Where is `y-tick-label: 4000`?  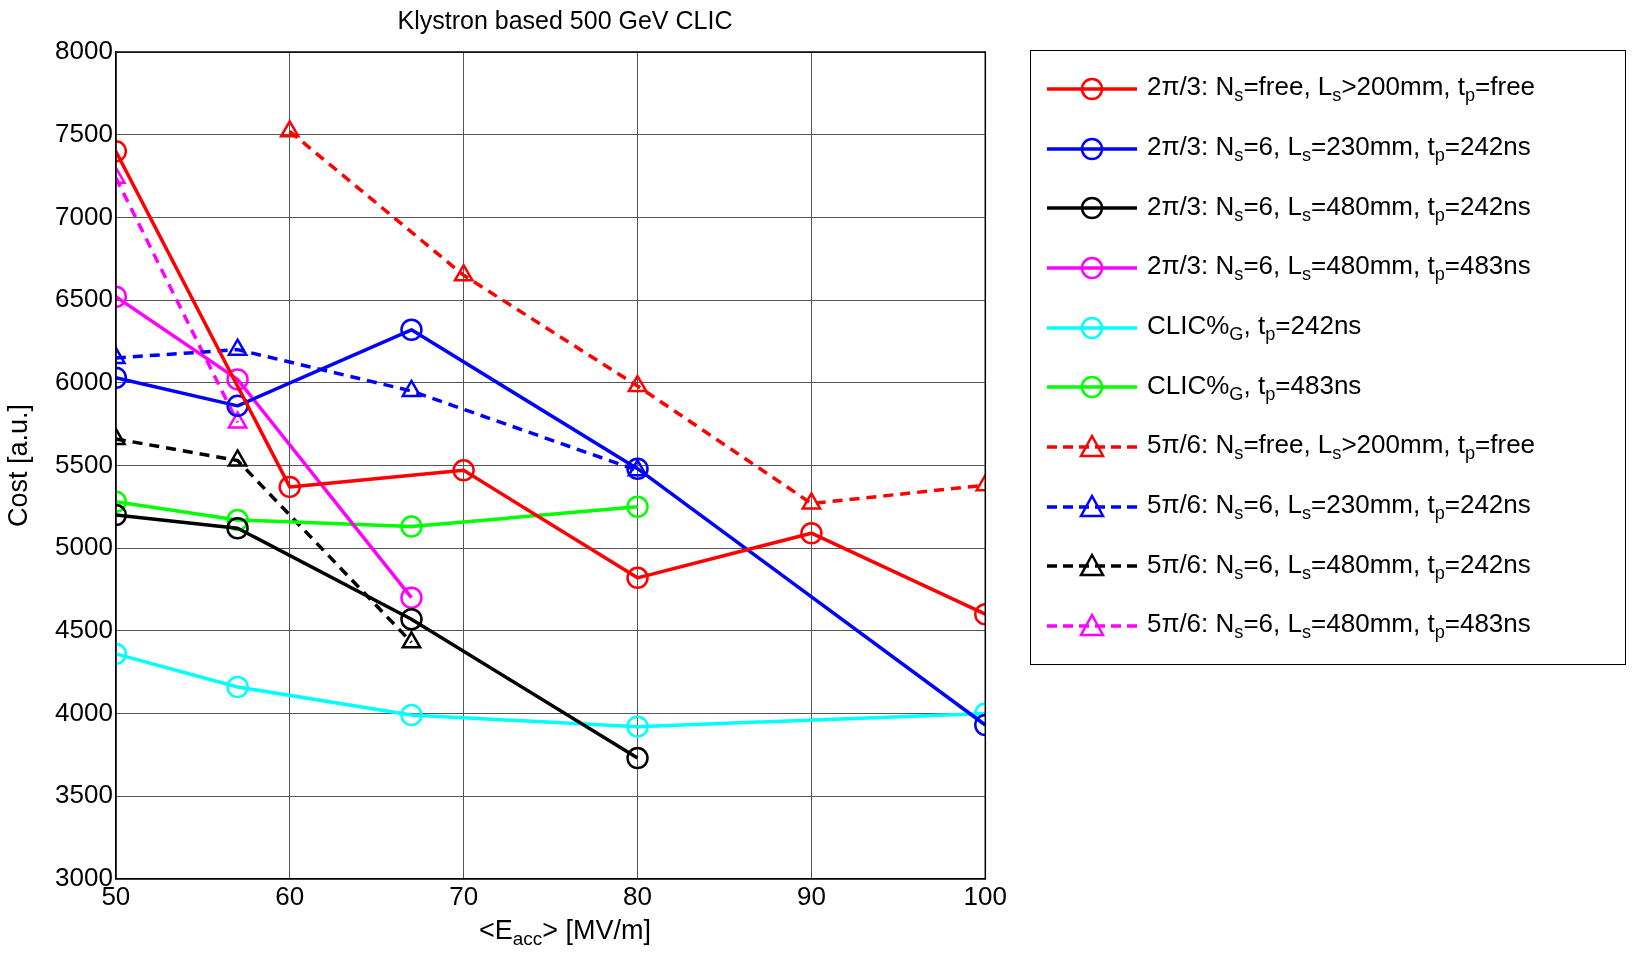 y-tick-label: 4000 is located at coordinates (84, 711).